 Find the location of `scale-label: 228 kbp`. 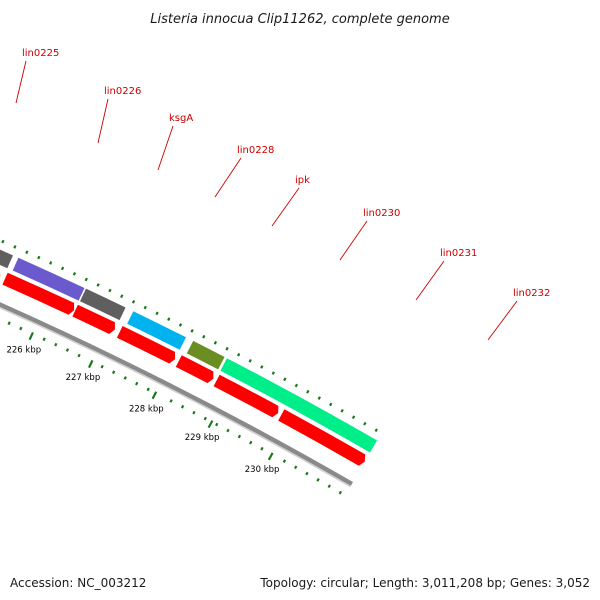

scale-label: 228 kbp is located at coordinates (146, 409).